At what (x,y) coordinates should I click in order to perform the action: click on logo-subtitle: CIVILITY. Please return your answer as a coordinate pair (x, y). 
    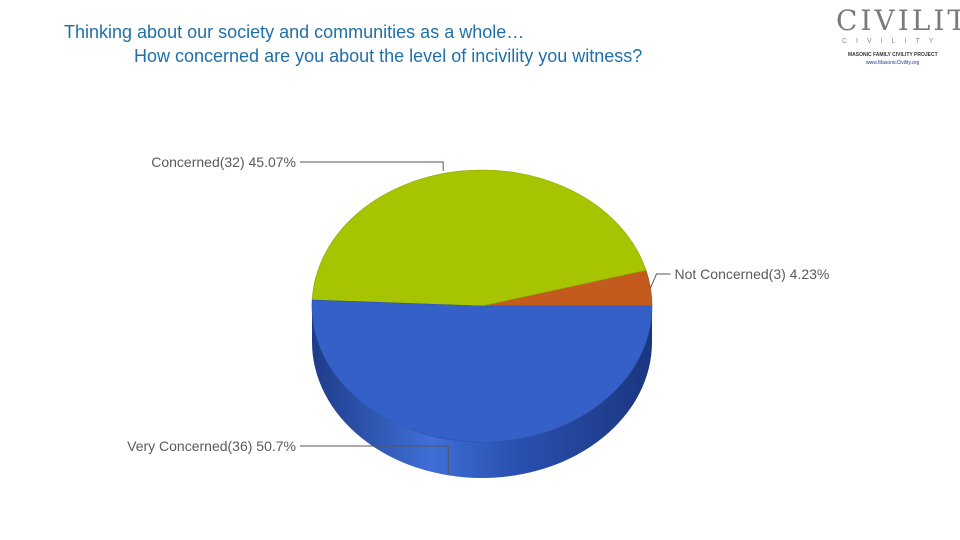
    Looking at the image, I should click on (892, 41).